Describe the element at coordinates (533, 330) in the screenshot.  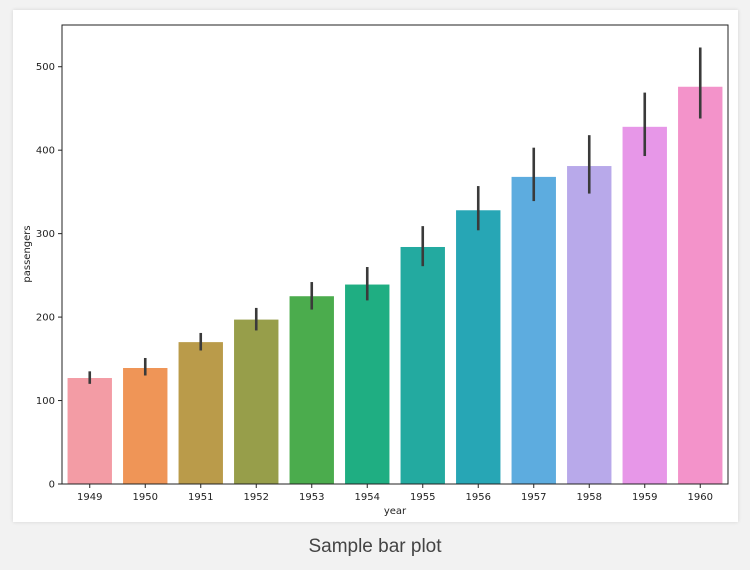
I see `bar-1957` at that location.